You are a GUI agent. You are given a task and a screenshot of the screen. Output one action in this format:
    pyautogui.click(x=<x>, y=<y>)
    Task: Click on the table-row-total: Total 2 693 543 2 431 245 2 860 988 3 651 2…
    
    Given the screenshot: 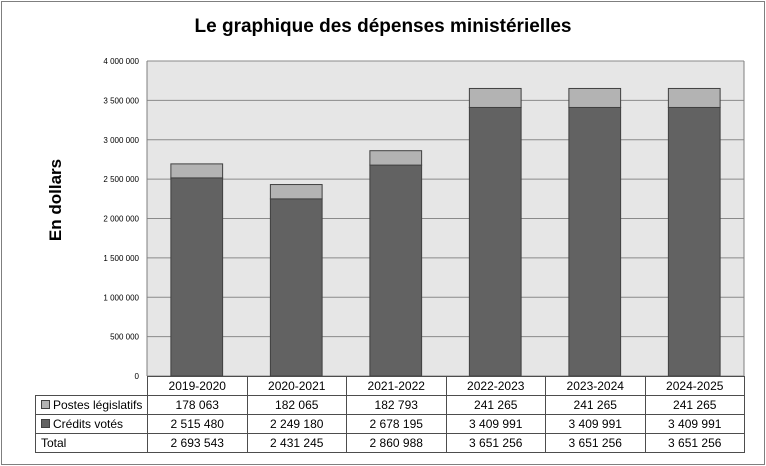 What is the action you would take?
    pyautogui.click(x=390, y=443)
    